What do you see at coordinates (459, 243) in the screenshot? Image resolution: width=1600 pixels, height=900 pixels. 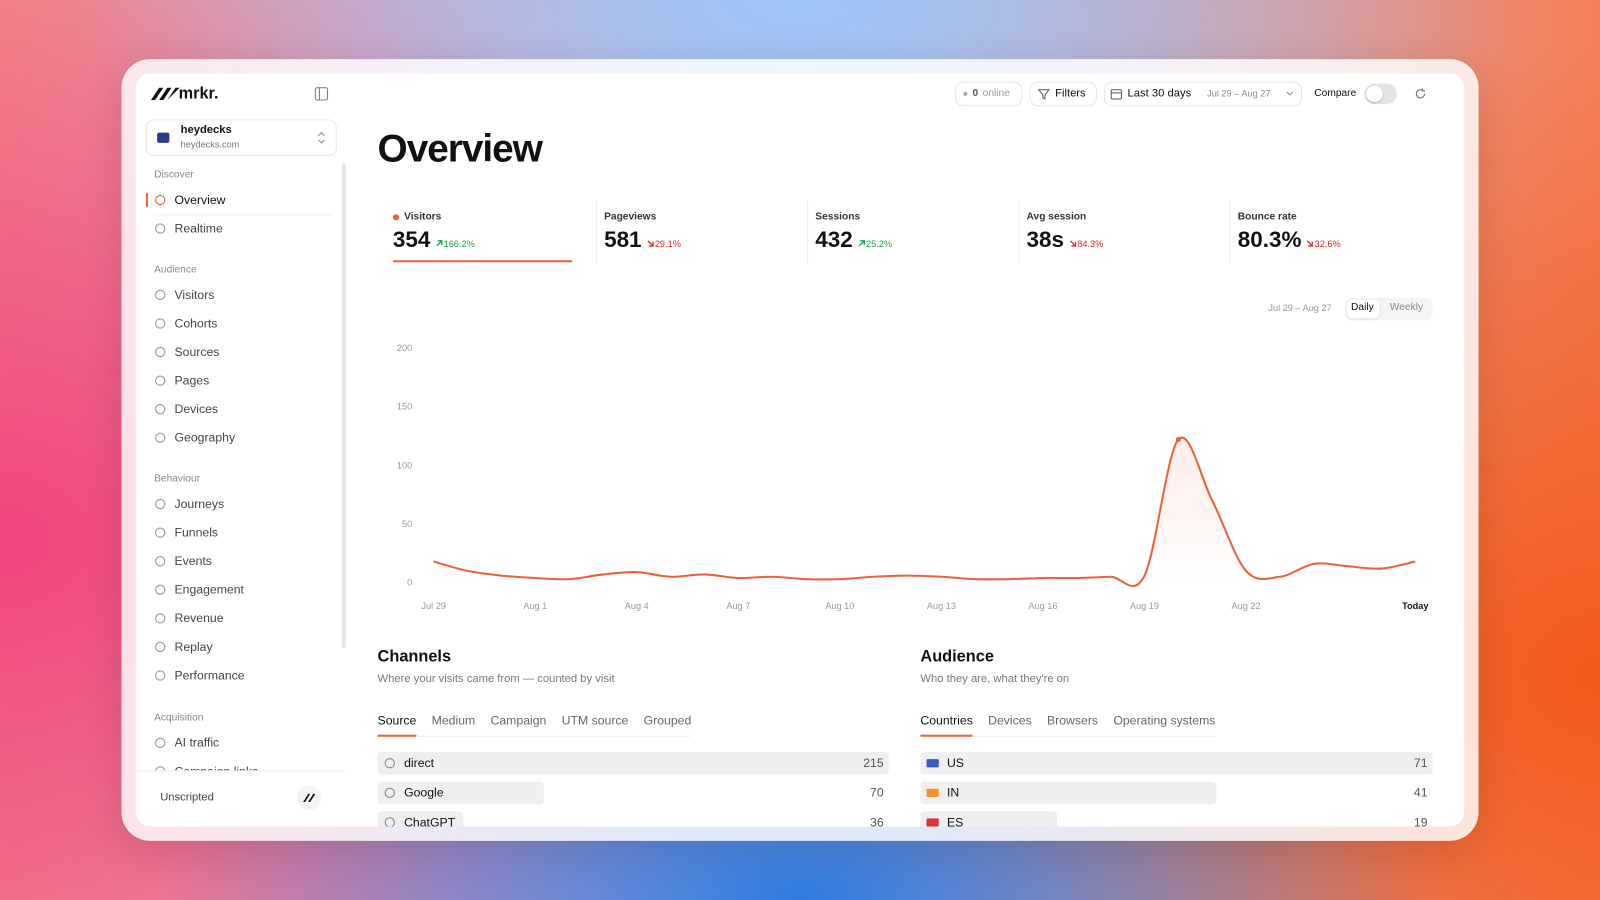 I see `metric-change: 166.2%` at bounding box center [459, 243].